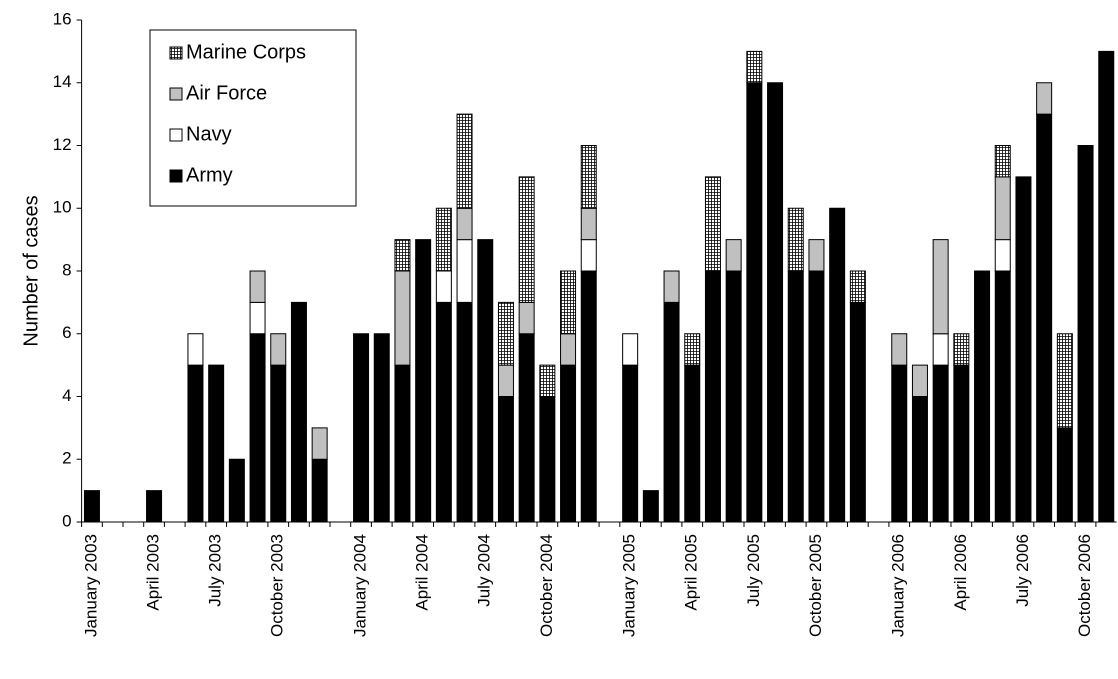 Image resolution: width=1118 pixels, height=679 pixels. Describe the element at coordinates (31, 270) in the screenshot. I see `y-axis-label: Number of cases` at that location.